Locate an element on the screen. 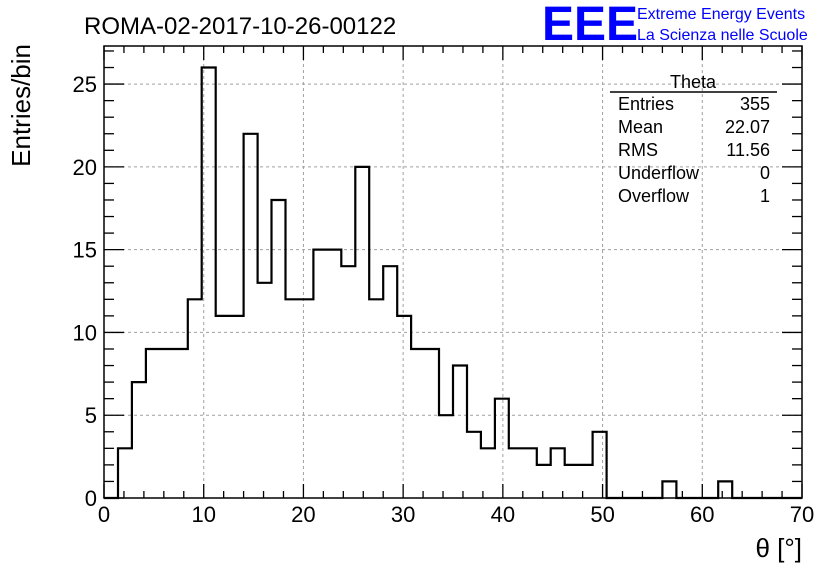  stats-label: Mean is located at coordinates (640, 127).